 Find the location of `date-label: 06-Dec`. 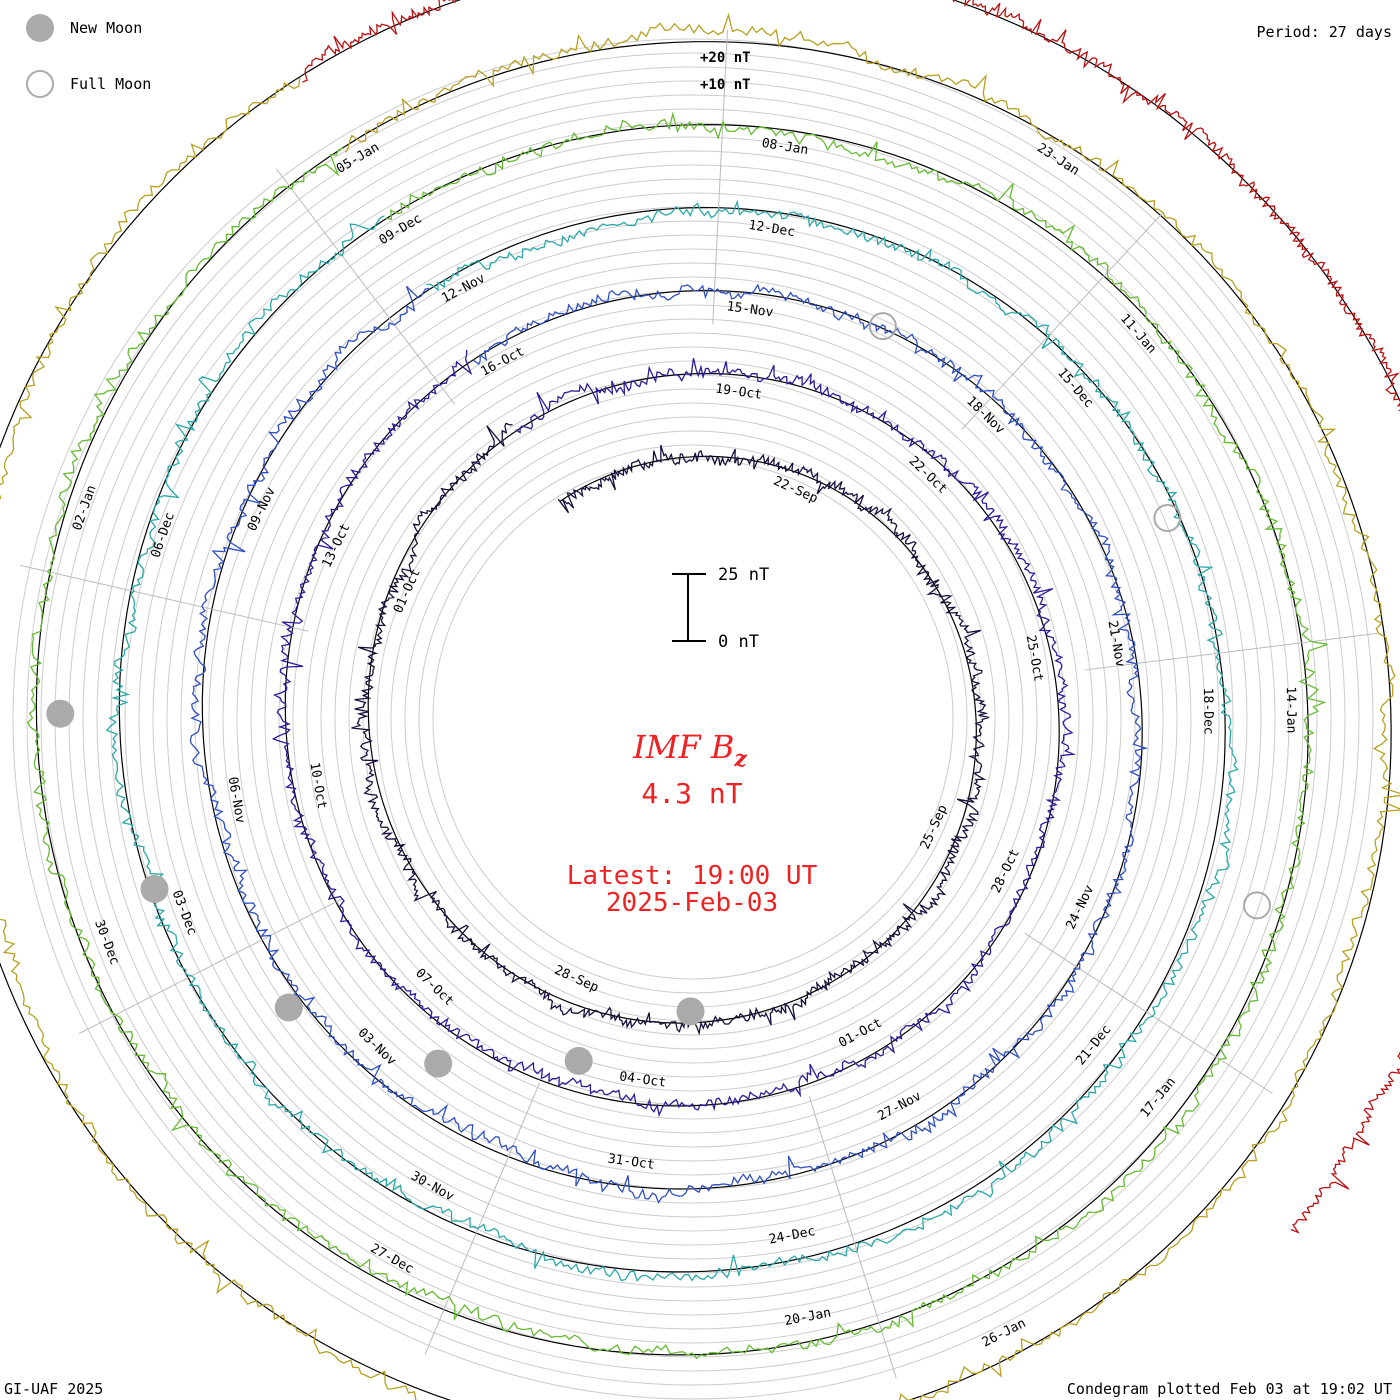

date-label: 06-Dec is located at coordinates (163, 535).